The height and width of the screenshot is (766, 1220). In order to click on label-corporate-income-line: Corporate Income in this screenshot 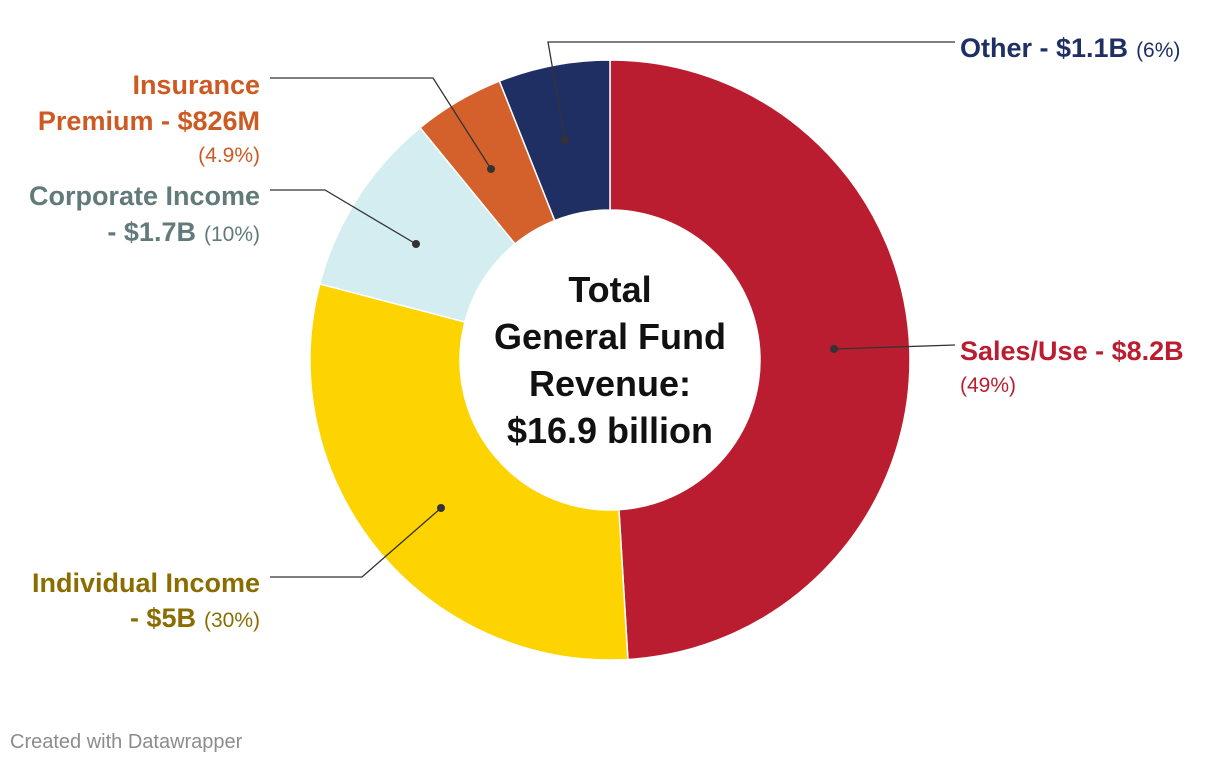, I will do `click(144, 196)`.